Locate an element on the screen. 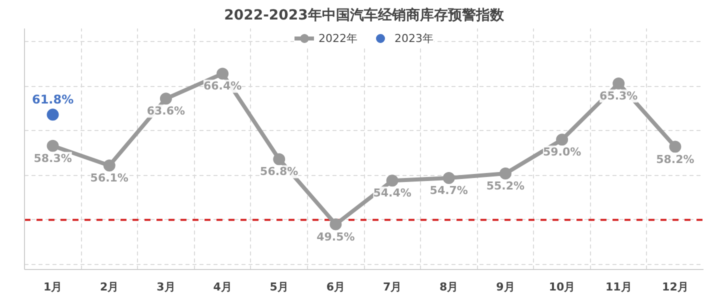 This screenshot has width=719, height=300. x-tick-label: 4月 is located at coordinates (222, 287).